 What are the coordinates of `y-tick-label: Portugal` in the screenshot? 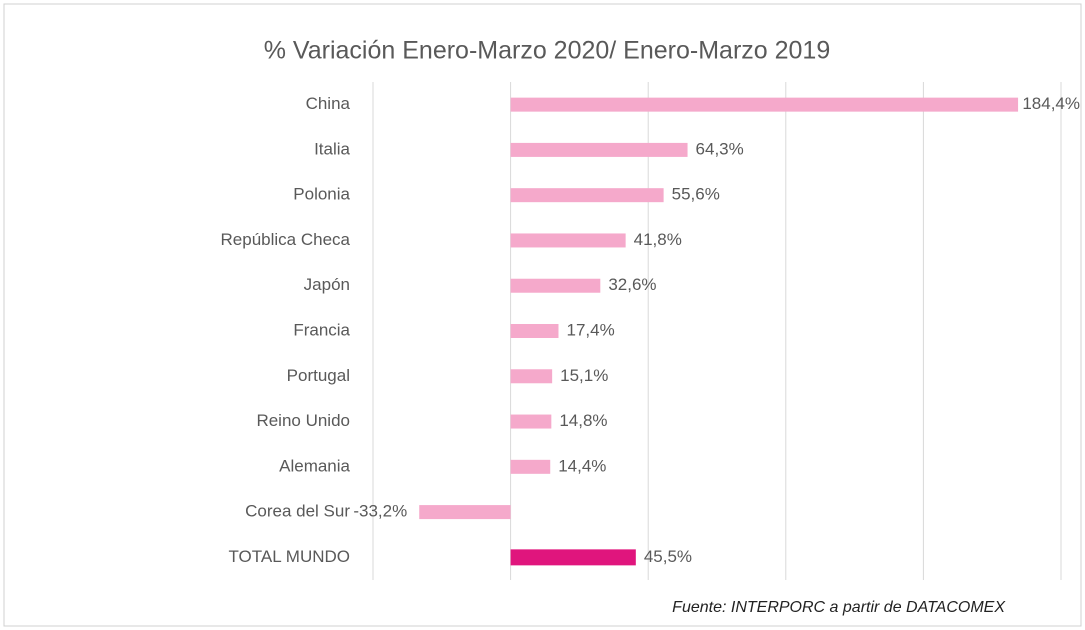 It's located at (318, 375).